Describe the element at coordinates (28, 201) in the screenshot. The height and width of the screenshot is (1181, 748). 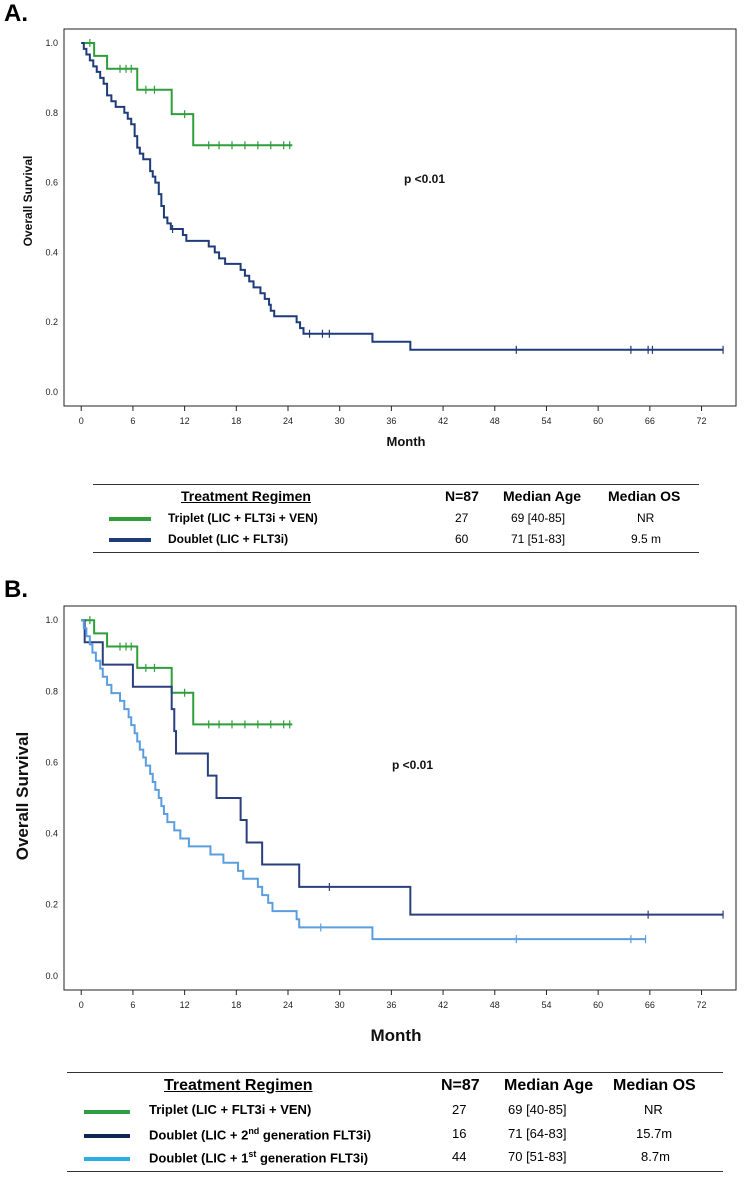
I see `y-axis-title-a: Overall Survival` at that location.